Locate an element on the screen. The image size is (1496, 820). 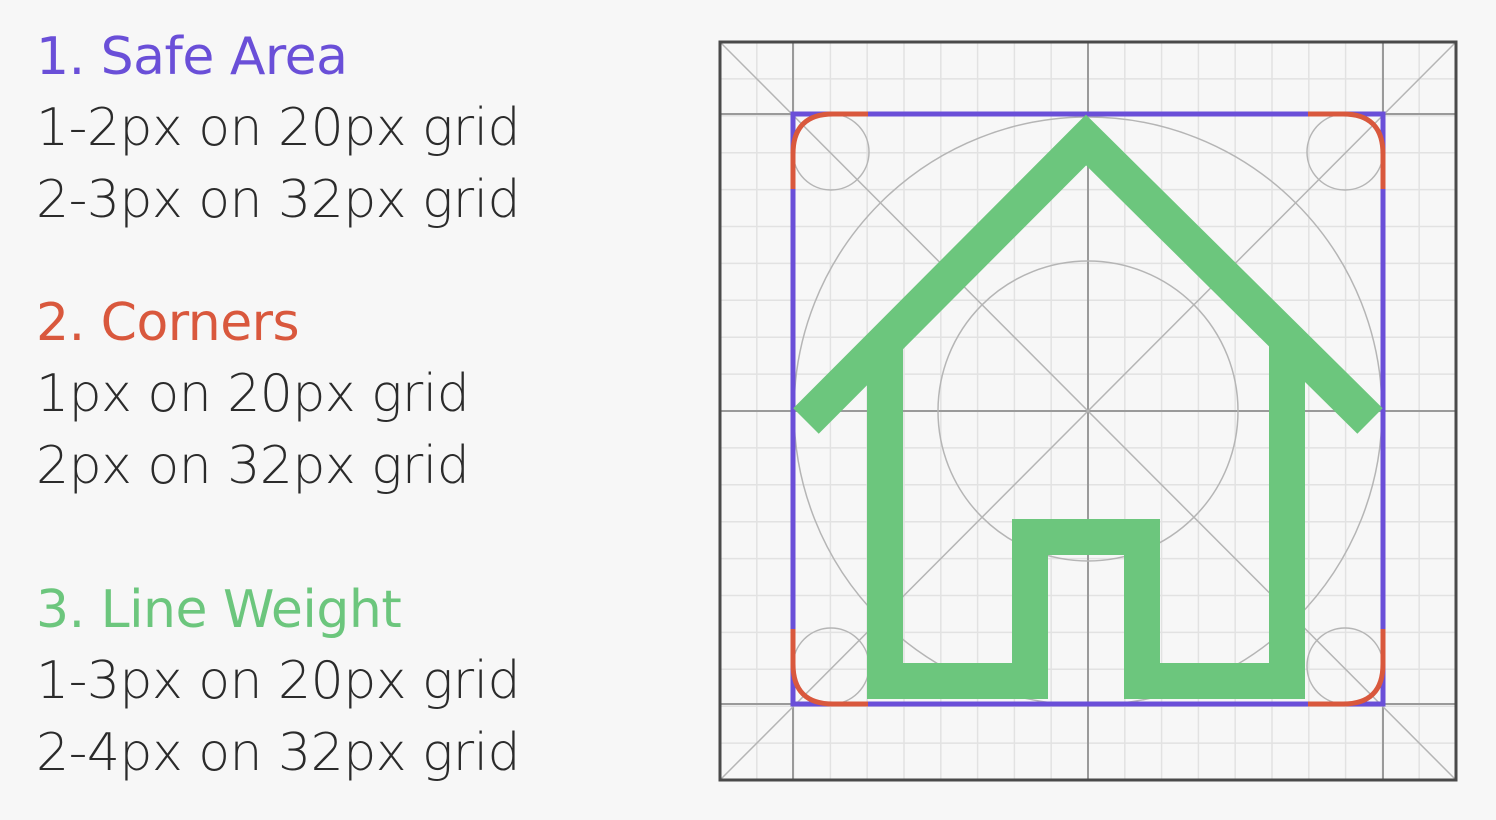
section-title-safe-area: 1. Safe Area is located at coordinates (192, 57).